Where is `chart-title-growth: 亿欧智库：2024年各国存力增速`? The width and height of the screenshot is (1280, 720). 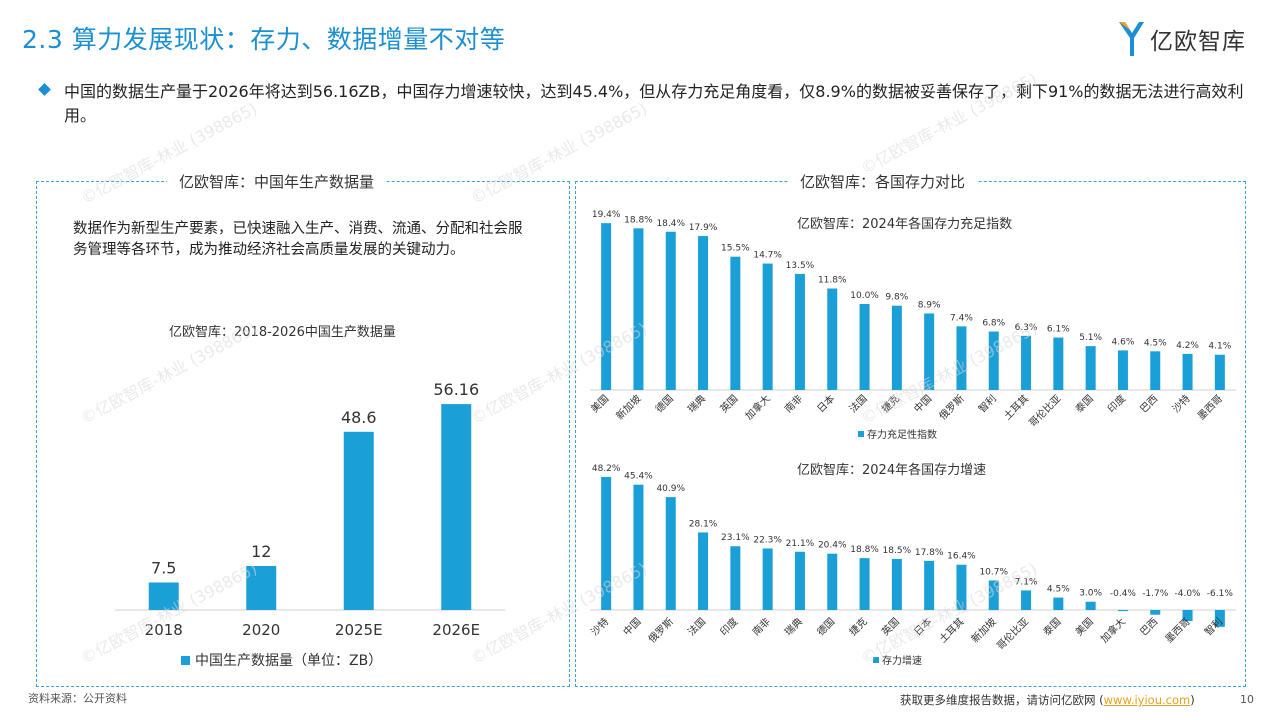 chart-title-growth: 亿欧智库：2024年各国存力增速 is located at coordinates (892, 470).